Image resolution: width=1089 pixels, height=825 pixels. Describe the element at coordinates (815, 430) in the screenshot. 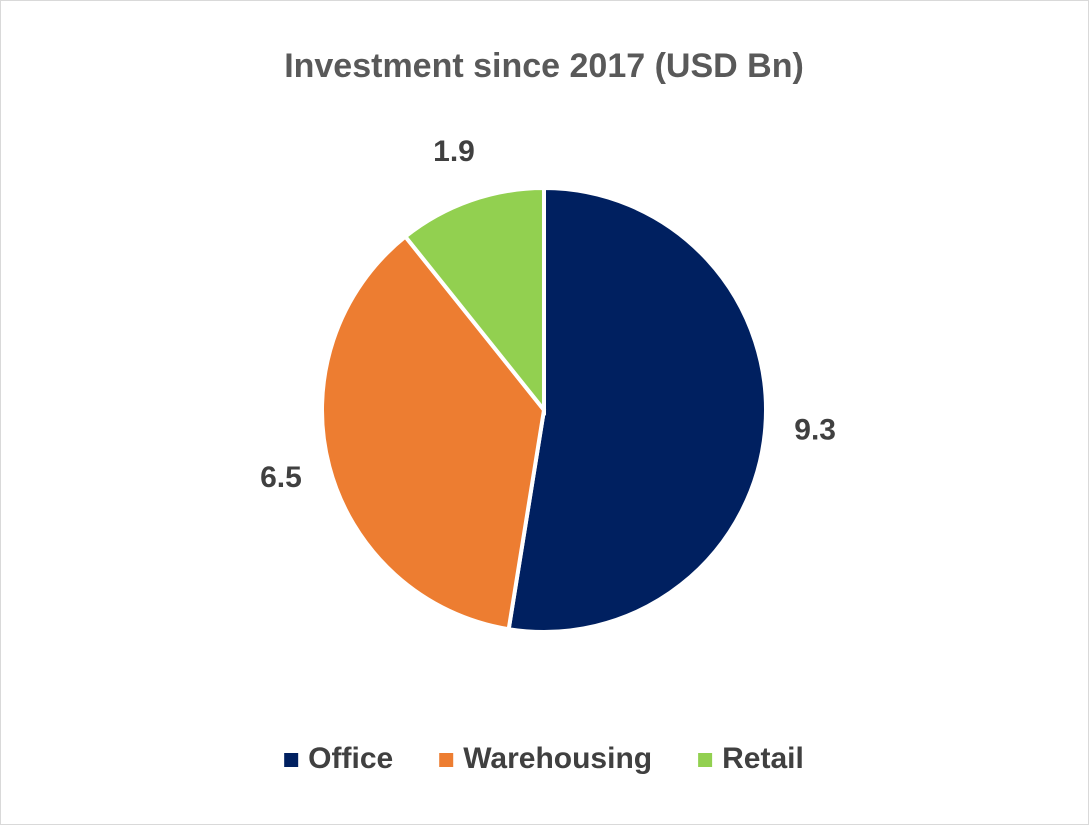

I see `data-label: 9.3` at that location.